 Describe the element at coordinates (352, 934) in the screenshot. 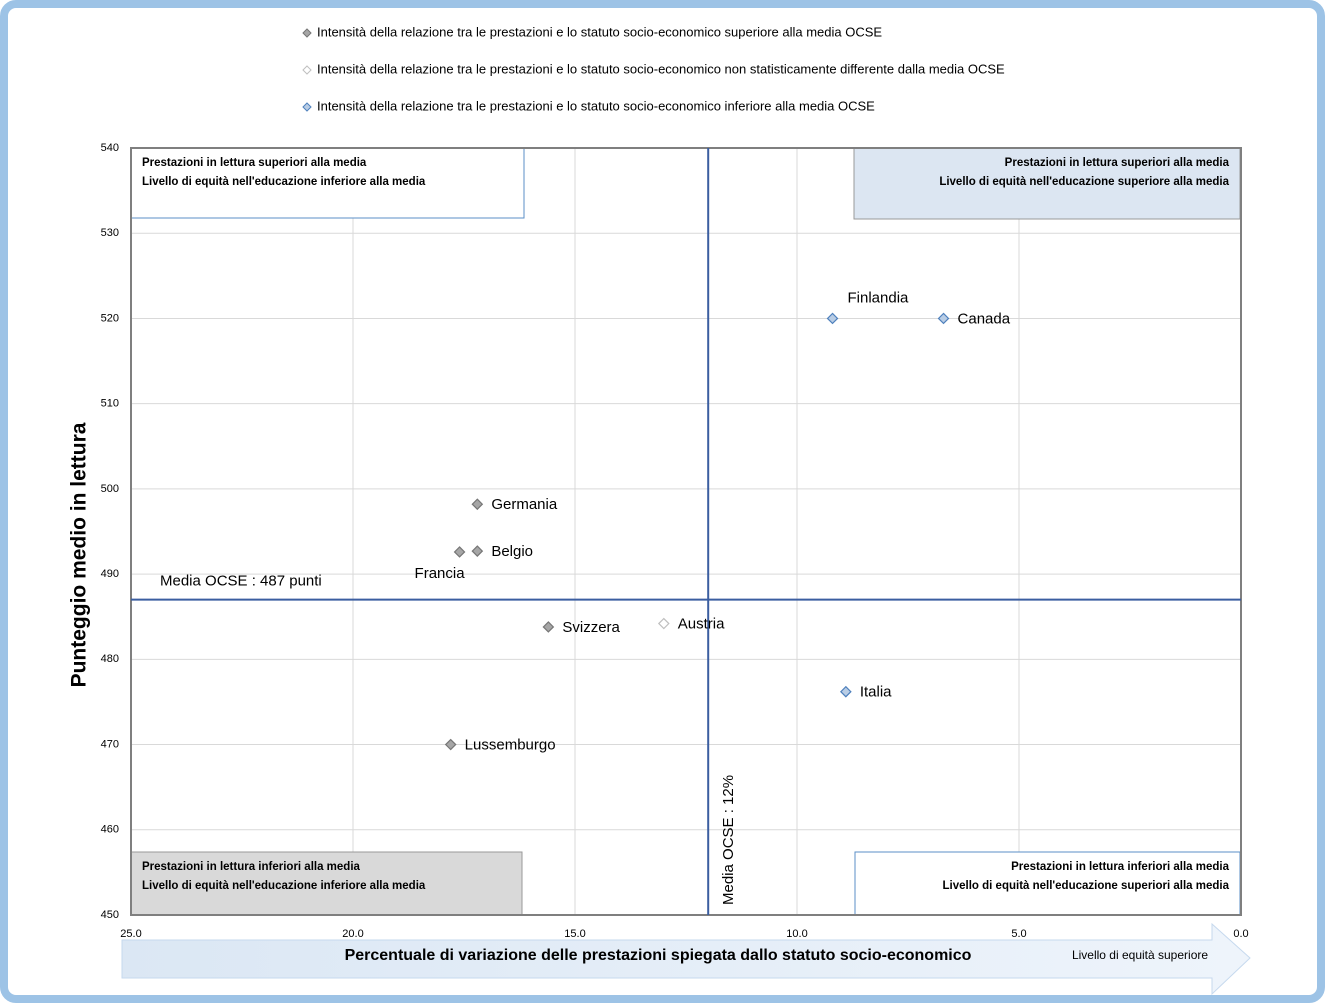

I see `x-tick-label: 20.0` at that location.